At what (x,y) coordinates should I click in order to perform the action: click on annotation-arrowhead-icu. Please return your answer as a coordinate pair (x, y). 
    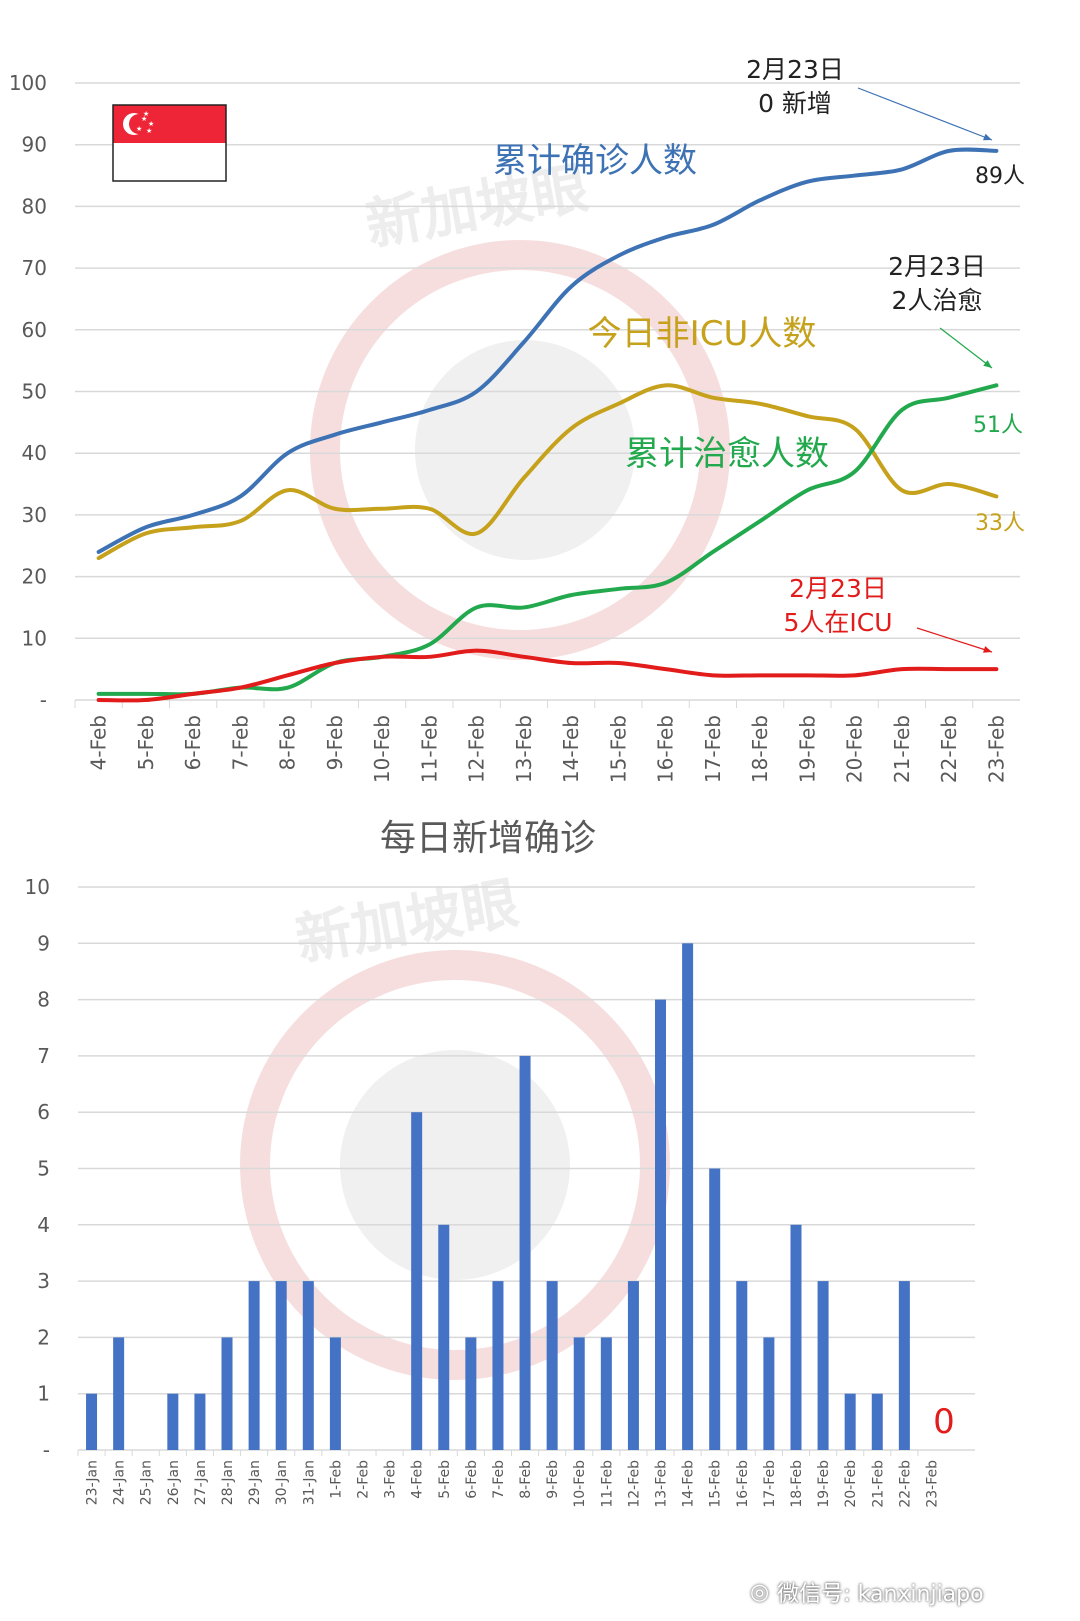
    Looking at the image, I should click on (987, 649).